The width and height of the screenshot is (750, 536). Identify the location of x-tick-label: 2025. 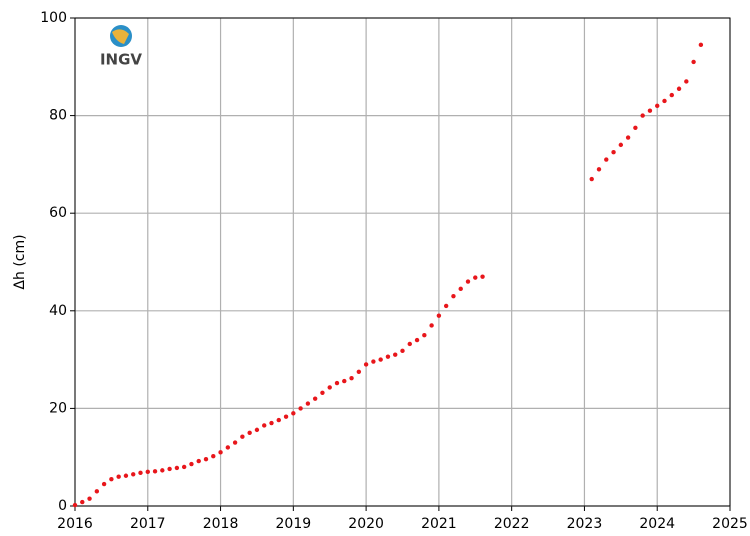
(730, 524).